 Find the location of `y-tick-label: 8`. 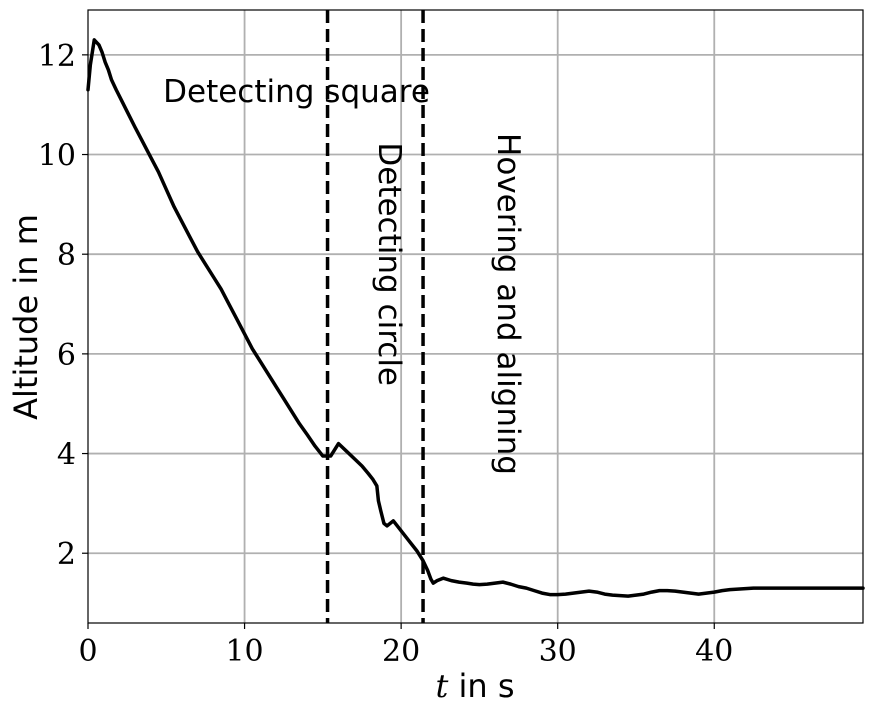

y-tick-label: 8 is located at coordinates (66, 255).